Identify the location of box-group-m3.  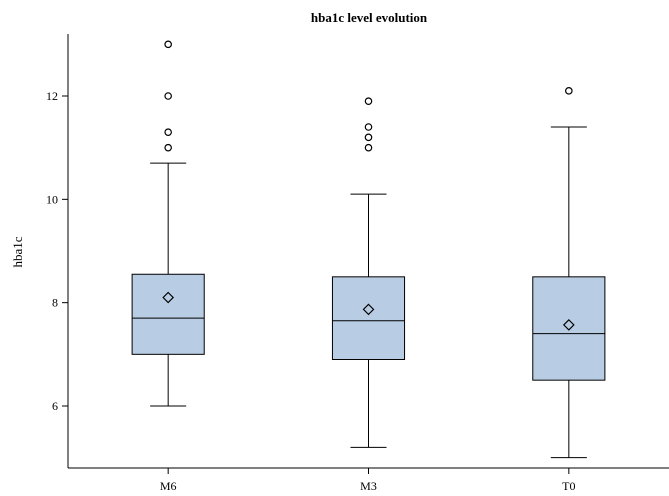
(368, 272).